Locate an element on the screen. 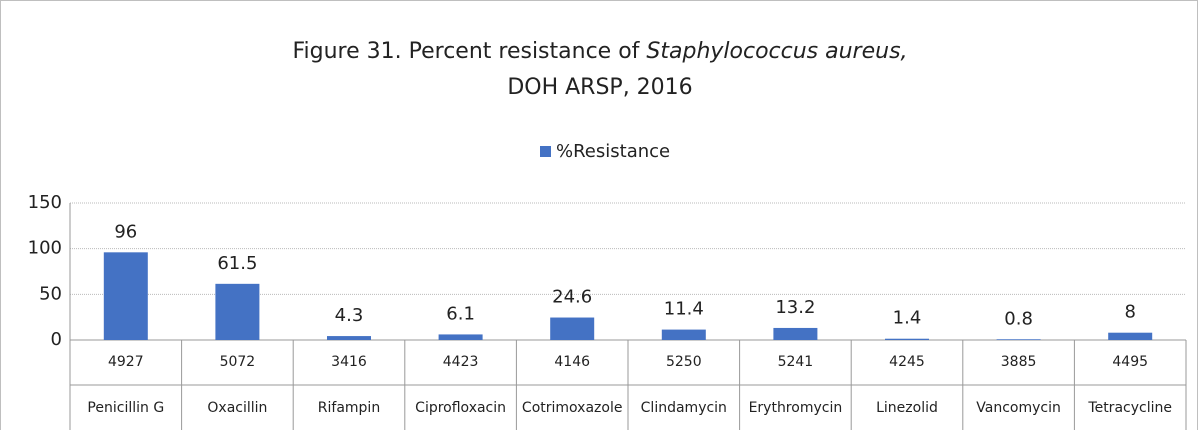  x-tick-count: 5250 is located at coordinates (684, 362).